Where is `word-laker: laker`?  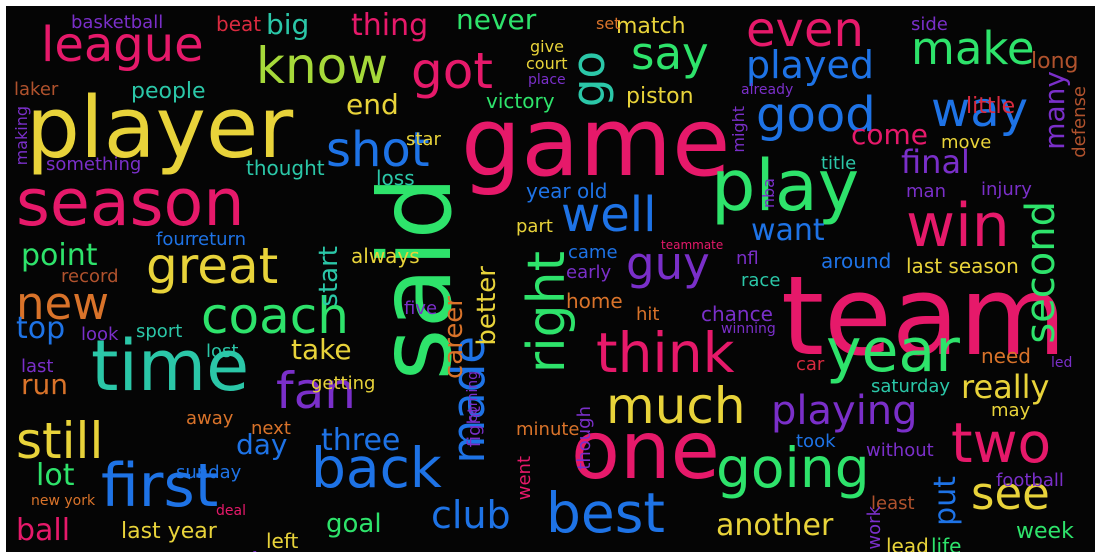
word-laker: laker is located at coordinates (36, 89).